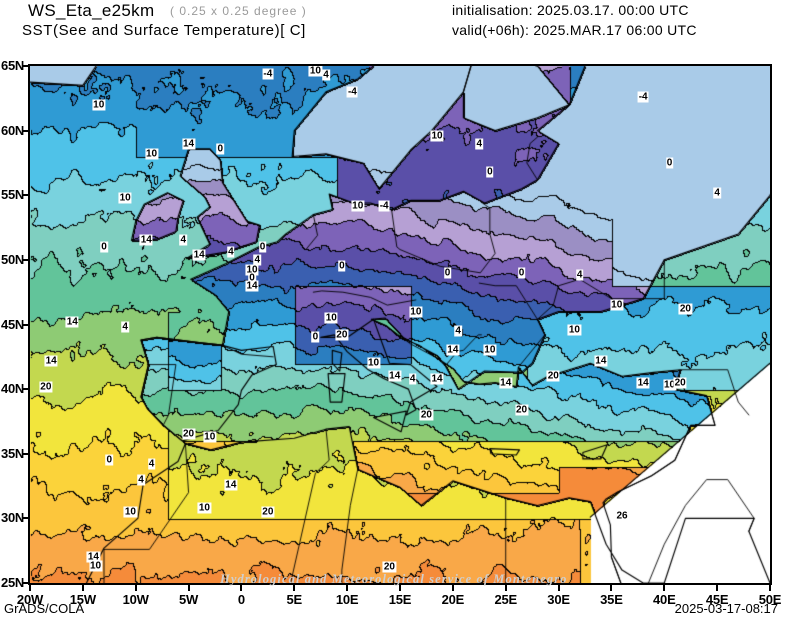  What do you see at coordinates (611, 588) in the screenshot?
I see `x-tick-35E` at bounding box center [611, 588].